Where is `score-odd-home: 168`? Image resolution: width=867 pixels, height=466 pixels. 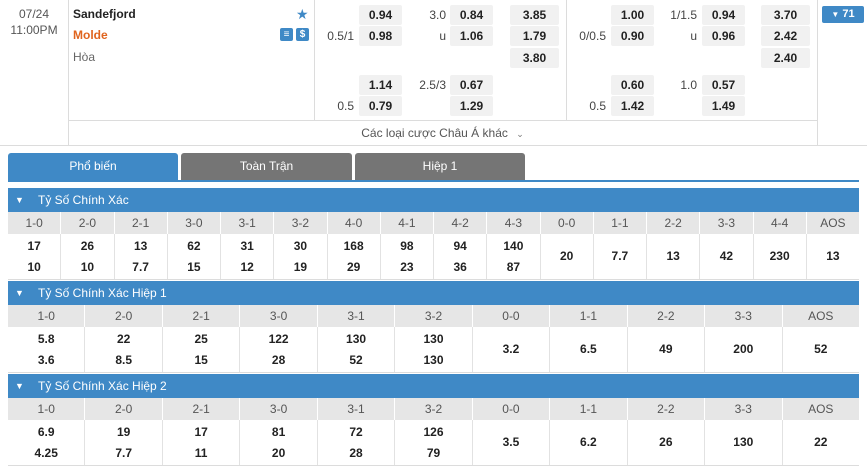 score-odd-home: 168 is located at coordinates (353, 246).